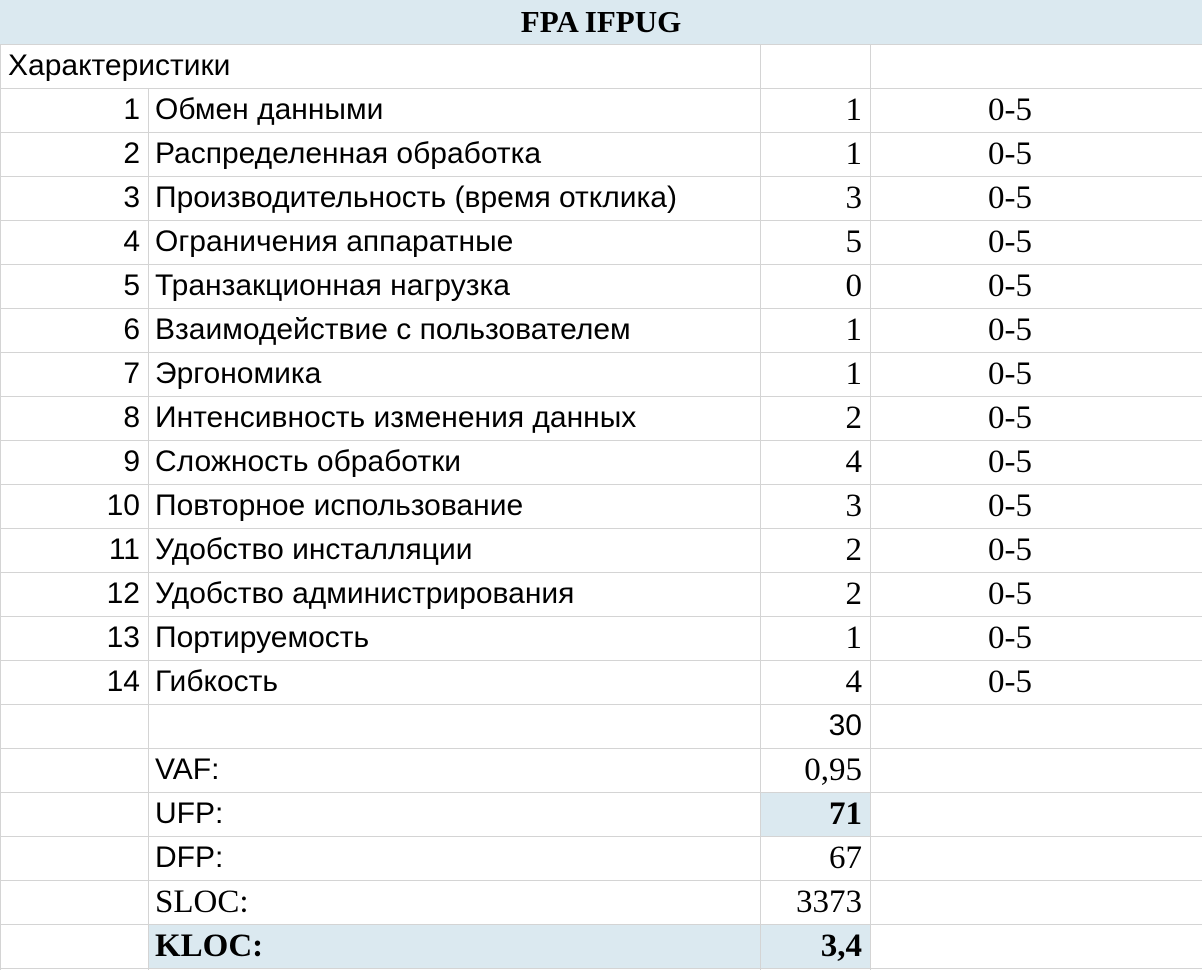  What do you see at coordinates (601, 242) in the screenshot?
I see `characteristic-row: 4 Ограничения аппаратные 5 0-5` at bounding box center [601, 242].